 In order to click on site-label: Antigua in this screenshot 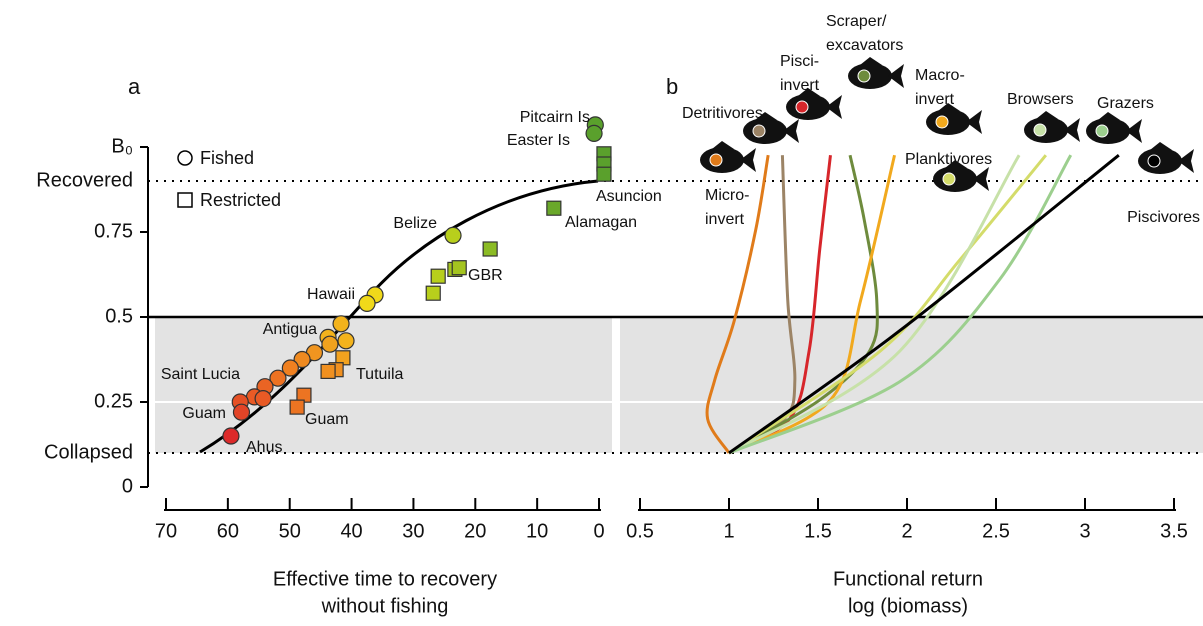, I will do `click(290, 329)`.